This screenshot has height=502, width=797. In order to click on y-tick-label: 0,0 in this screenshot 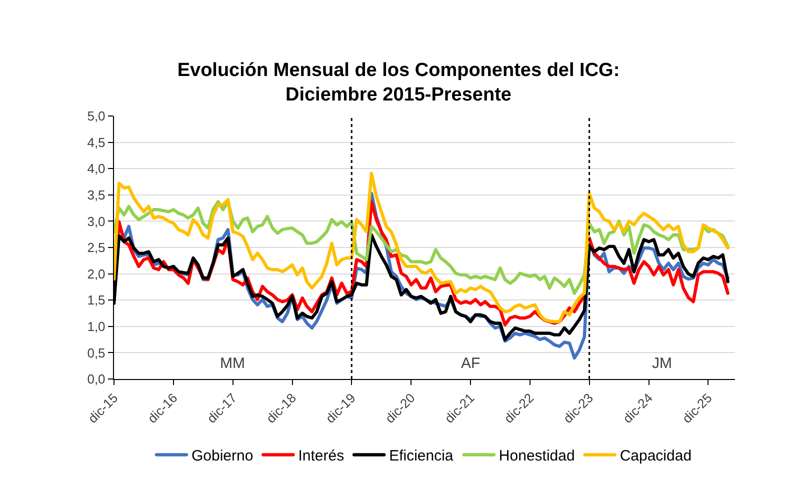, I will do `click(96, 379)`.